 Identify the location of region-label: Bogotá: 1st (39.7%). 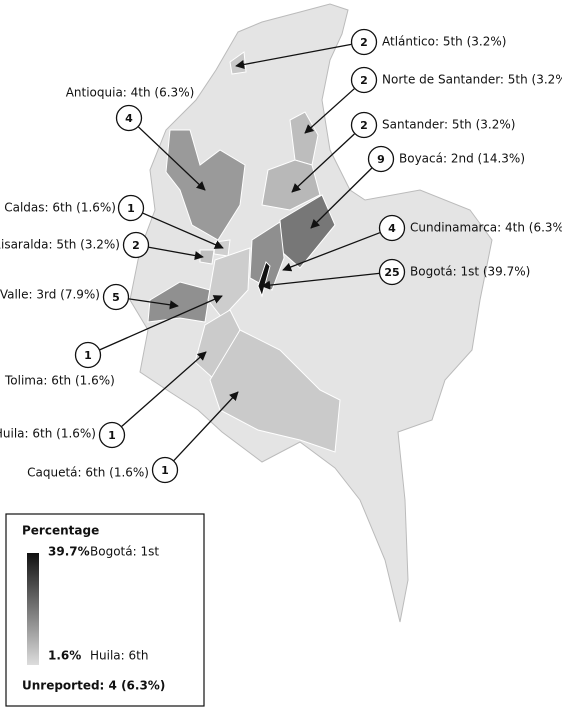
(470, 272).